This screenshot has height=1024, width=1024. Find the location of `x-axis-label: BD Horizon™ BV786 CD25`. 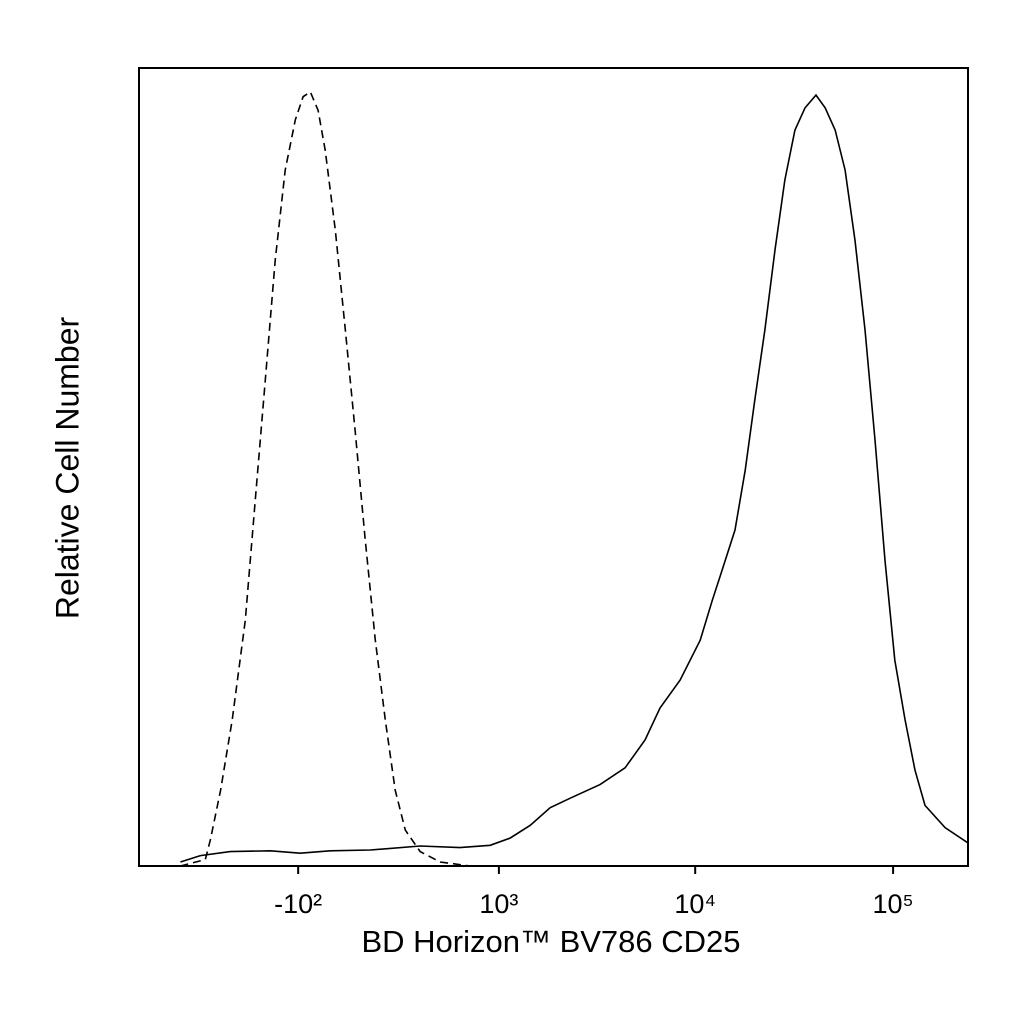

x-axis-label: BD Horizon™ BV786 CD25 is located at coordinates (550, 941).